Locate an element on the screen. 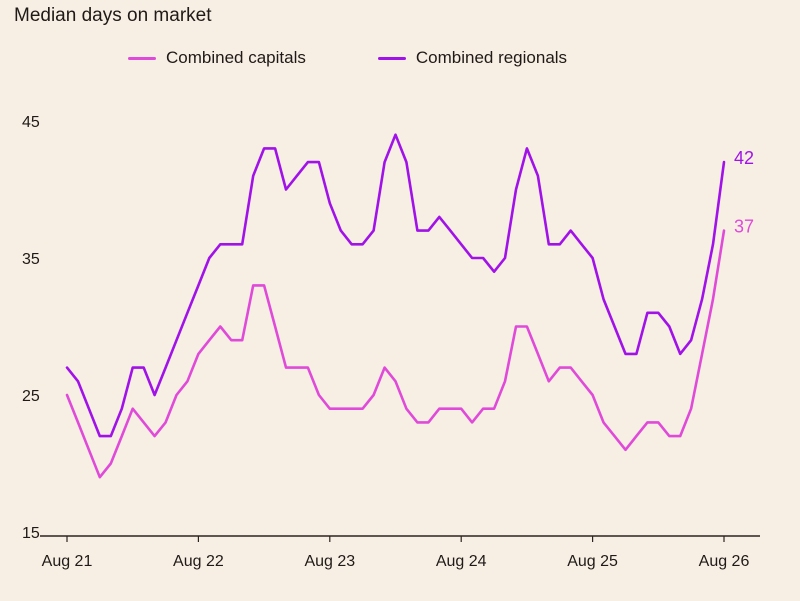 Image resolution: width=800 pixels, height=601 pixels. y-tick-label: 35 is located at coordinates (31, 259).